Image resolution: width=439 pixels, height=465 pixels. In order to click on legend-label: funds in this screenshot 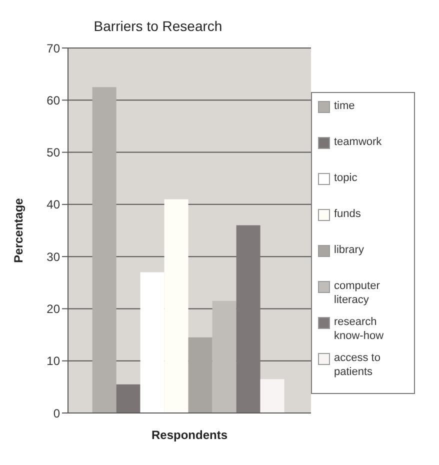, I will do `click(347, 214)`.